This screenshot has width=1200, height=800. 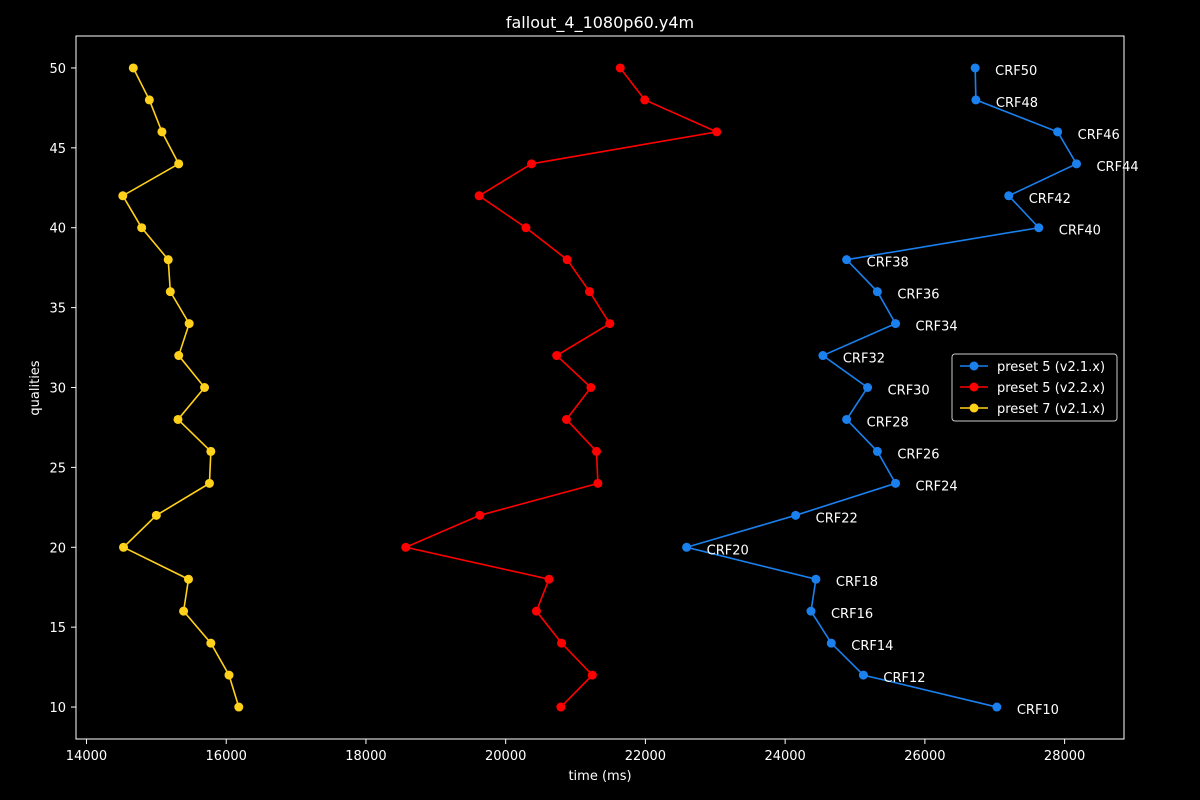 I want to click on x-tick-label: 16000, so click(x=226, y=756).